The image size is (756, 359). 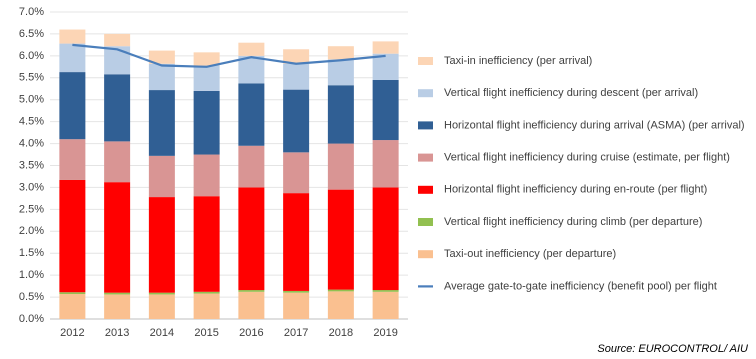 I want to click on legend-label: Taxi-in inefficiency (per arrival), so click(x=518, y=61).